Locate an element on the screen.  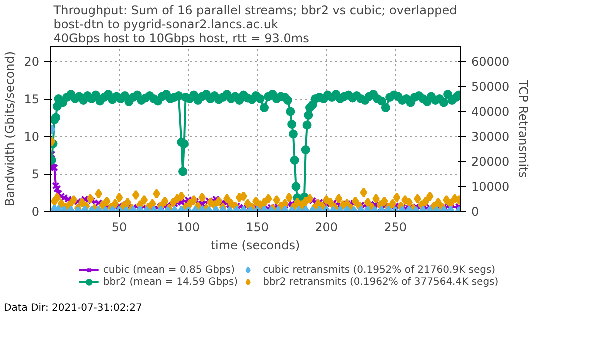
y2-tick-label: 60000 is located at coordinates (491, 62).